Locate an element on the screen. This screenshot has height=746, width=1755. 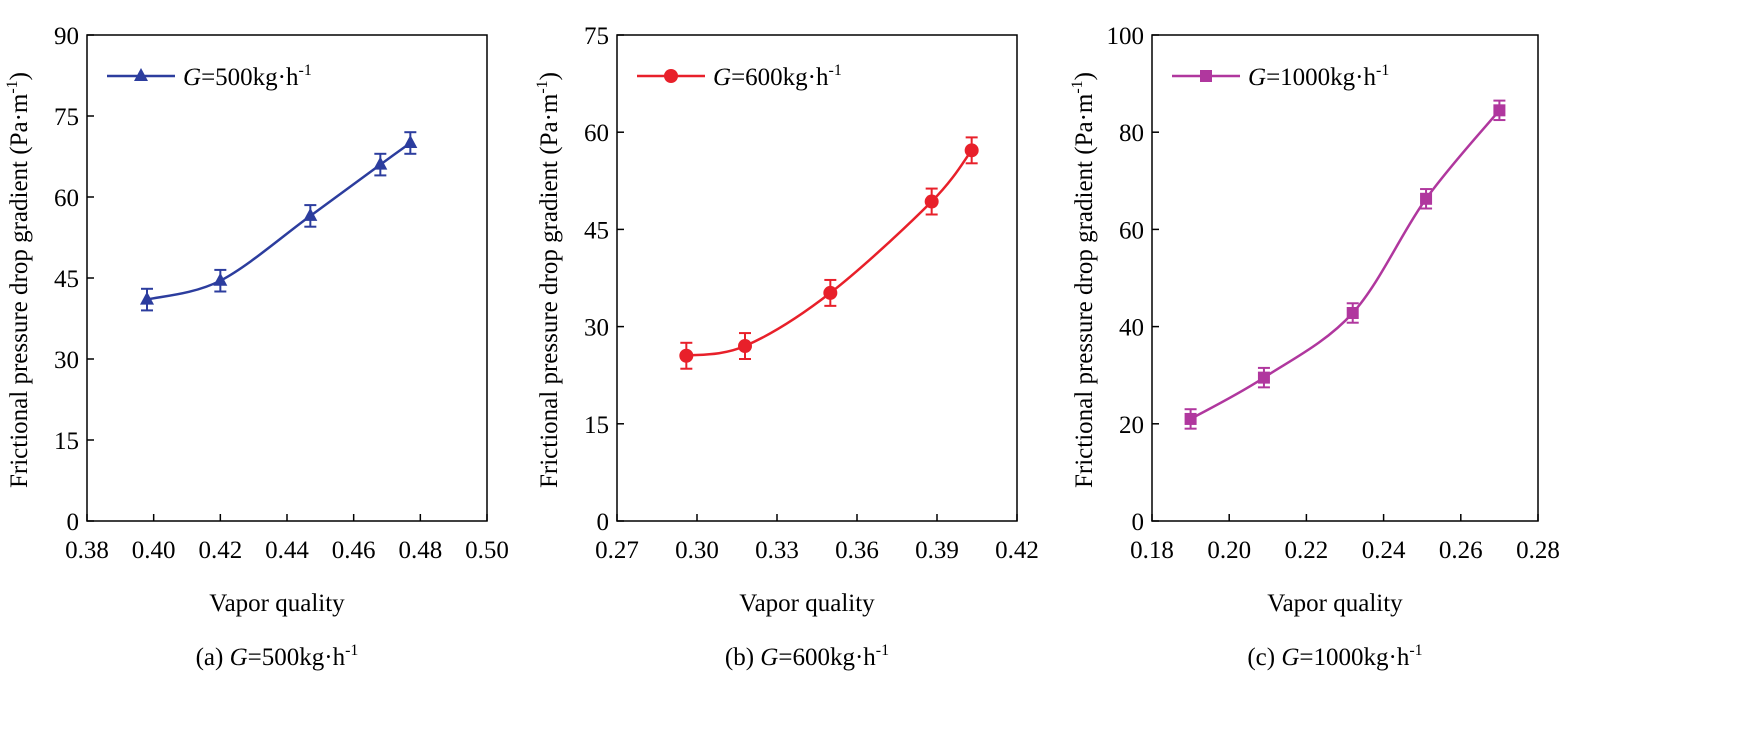
x-tick-label: 0.30 is located at coordinates (697, 550).